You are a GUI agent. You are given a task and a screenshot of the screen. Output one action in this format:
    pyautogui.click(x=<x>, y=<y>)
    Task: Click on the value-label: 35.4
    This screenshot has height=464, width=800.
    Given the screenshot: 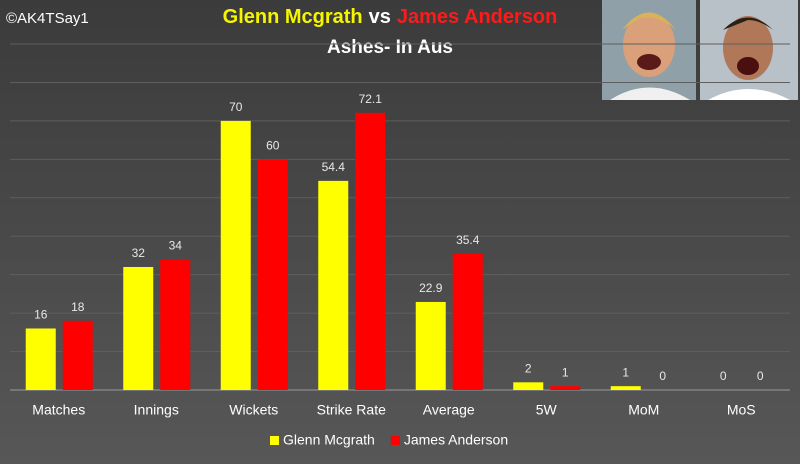 What is the action you would take?
    pyautogui.click(x=468, y=240)
    